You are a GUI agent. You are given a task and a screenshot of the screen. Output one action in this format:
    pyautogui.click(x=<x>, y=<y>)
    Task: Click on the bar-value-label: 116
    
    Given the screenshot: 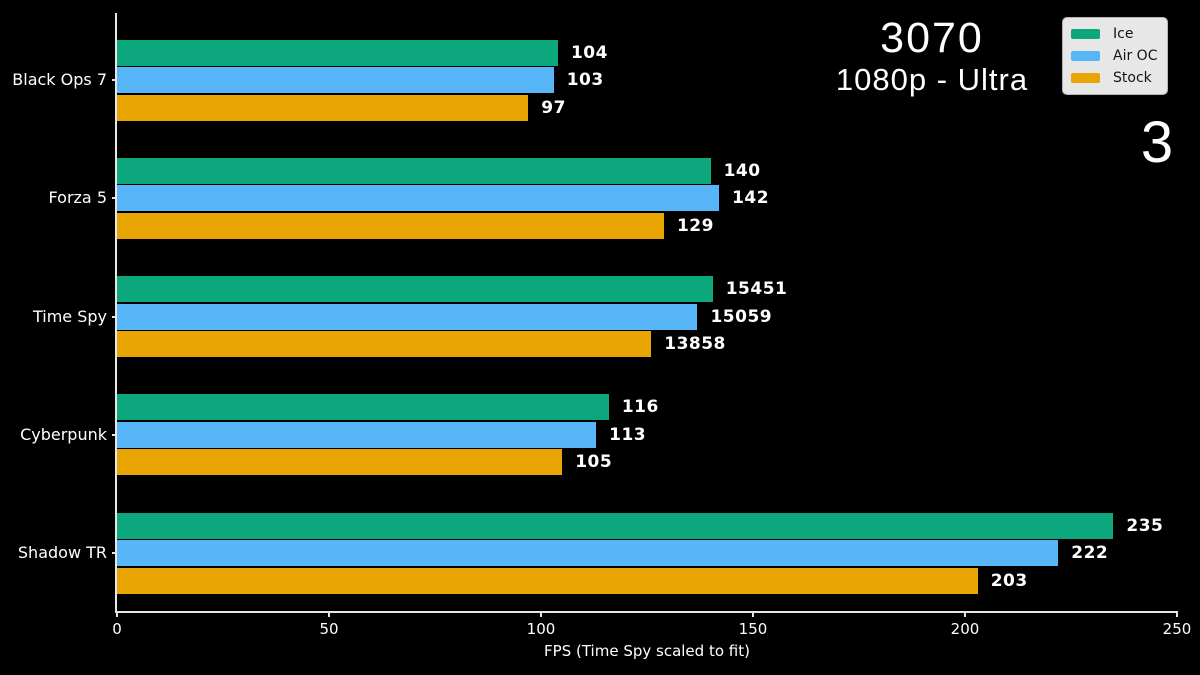 What is the action you would take?
    pyautogui.click(x=640, y=407)
    